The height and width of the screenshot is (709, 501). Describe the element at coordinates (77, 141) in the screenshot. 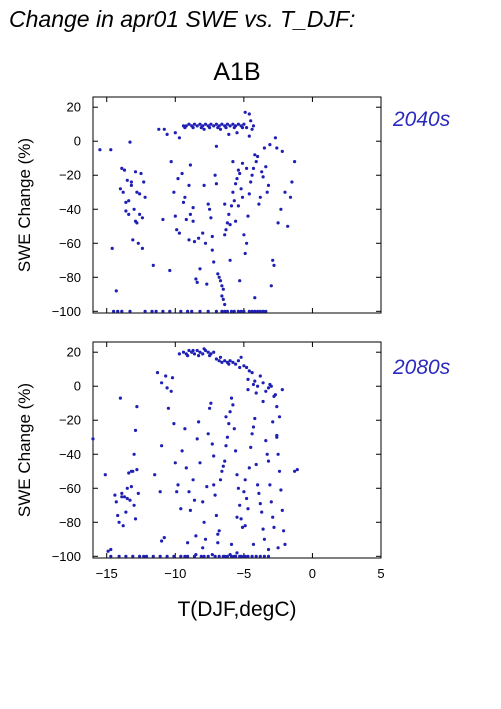

I see `y-tick-label: 0` at that location.